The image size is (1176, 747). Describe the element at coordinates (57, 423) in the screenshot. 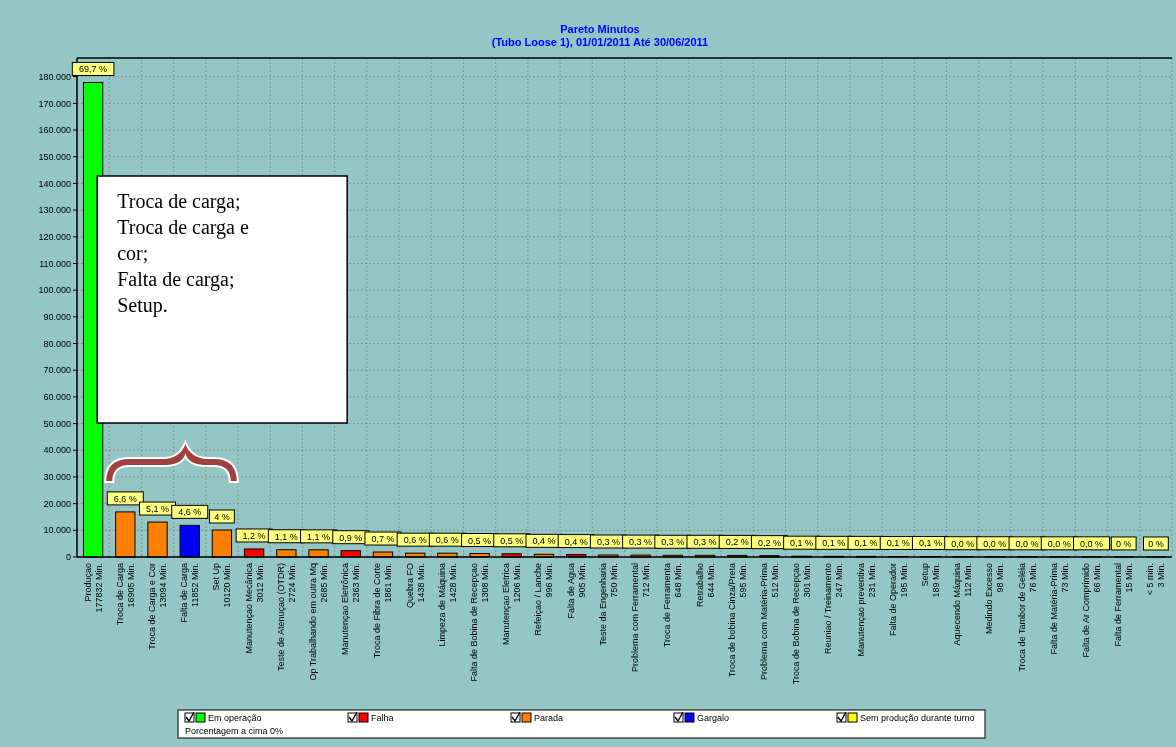

I see `y-tick-label: 50.000` at that location.